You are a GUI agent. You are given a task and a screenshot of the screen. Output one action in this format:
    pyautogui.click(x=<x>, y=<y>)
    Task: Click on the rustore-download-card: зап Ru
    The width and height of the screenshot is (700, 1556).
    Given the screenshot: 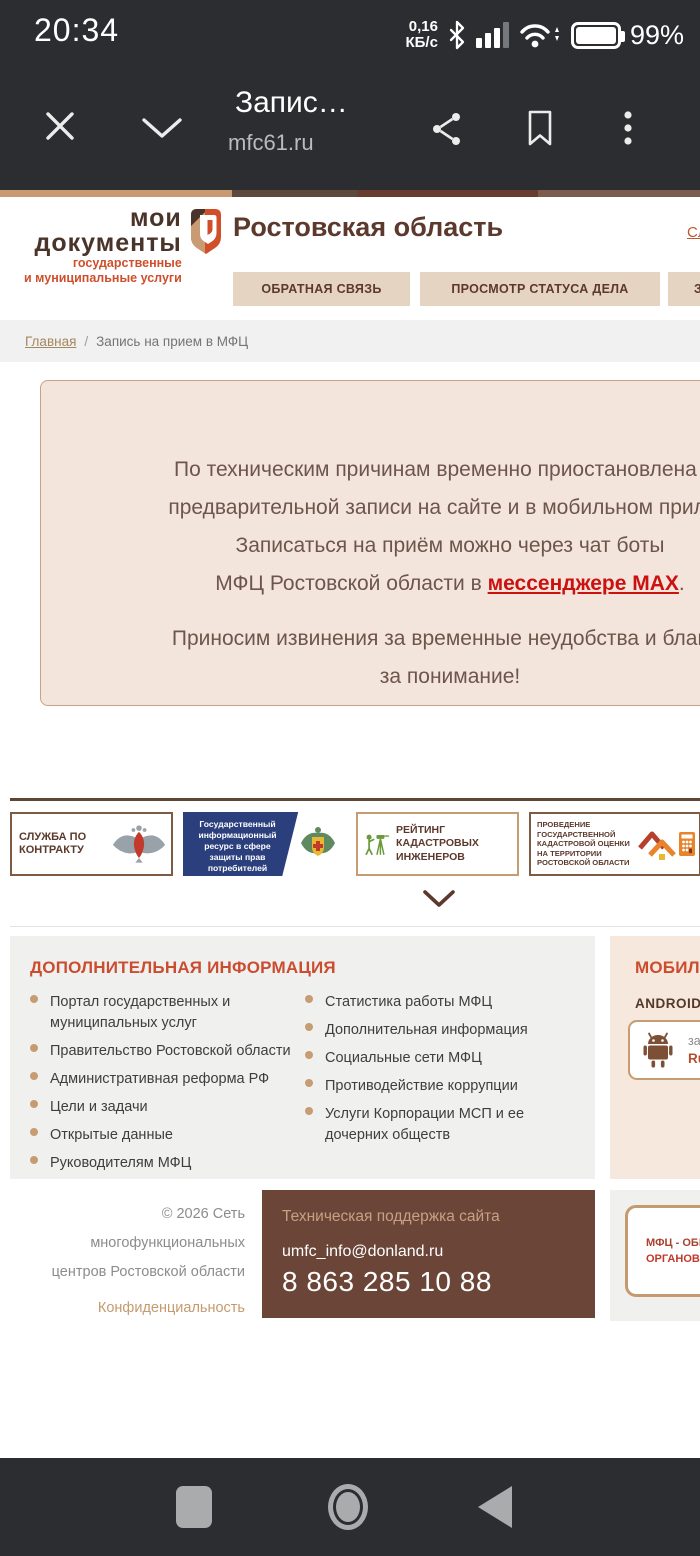 What is the action you would take?
    pyautogui.click(x=664, y=1050)
    